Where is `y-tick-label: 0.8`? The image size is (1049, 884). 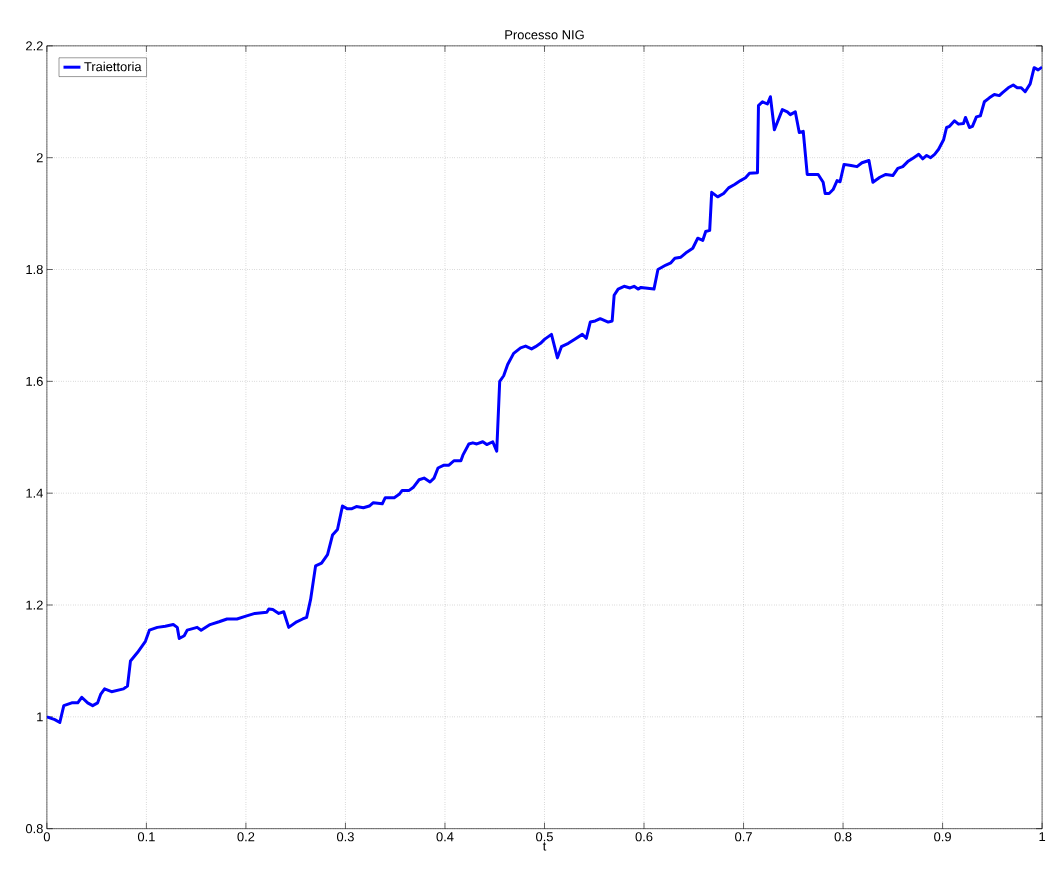
y-tick-label: 0.8 is located at coordinates (34, 829).